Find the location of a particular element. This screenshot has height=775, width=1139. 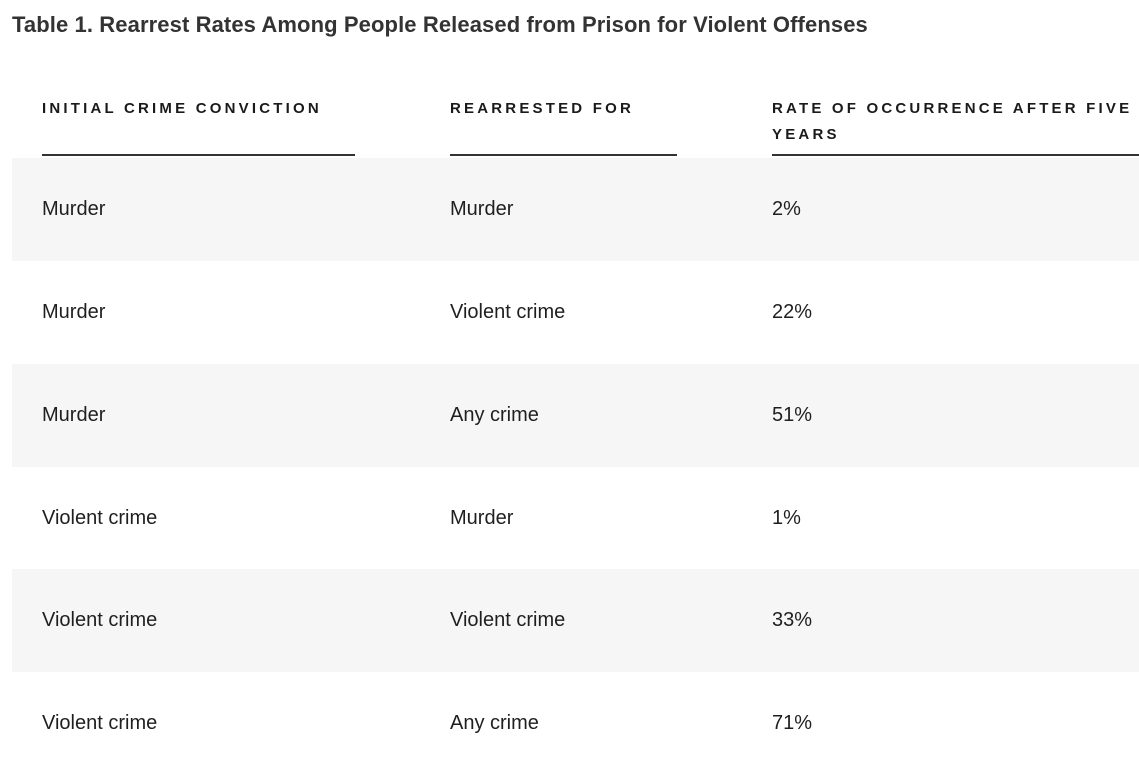

table-row: Violent crime Violent crime 33% is located at coordinates (575, 620).